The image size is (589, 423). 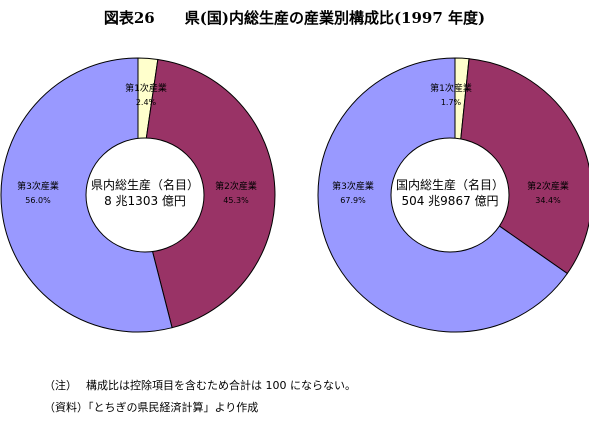 I want to click on center-value: 8 兆1303 億円, so click(x=145, y=201).